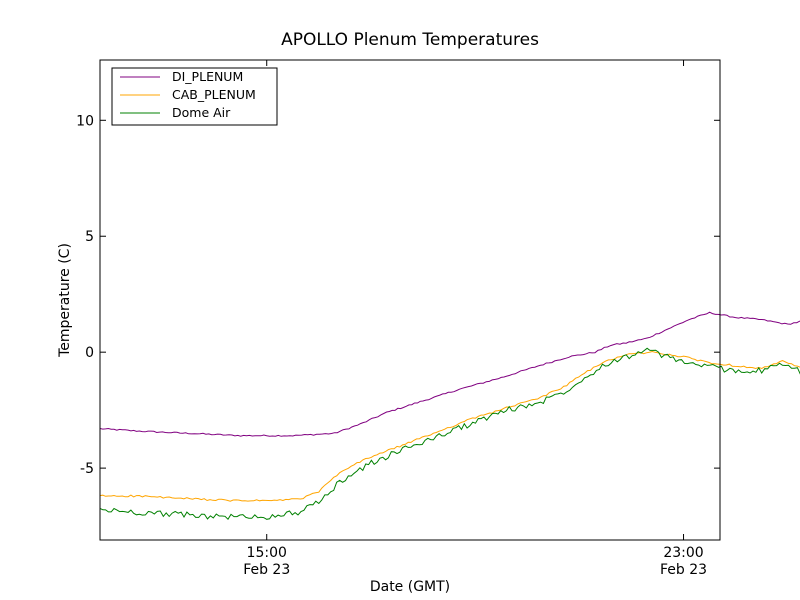 This screenshot has height=600, width=800. Describe the element at coordinates (89, 237) in the screenshot. I see `y-tick-label: 5` at that location.